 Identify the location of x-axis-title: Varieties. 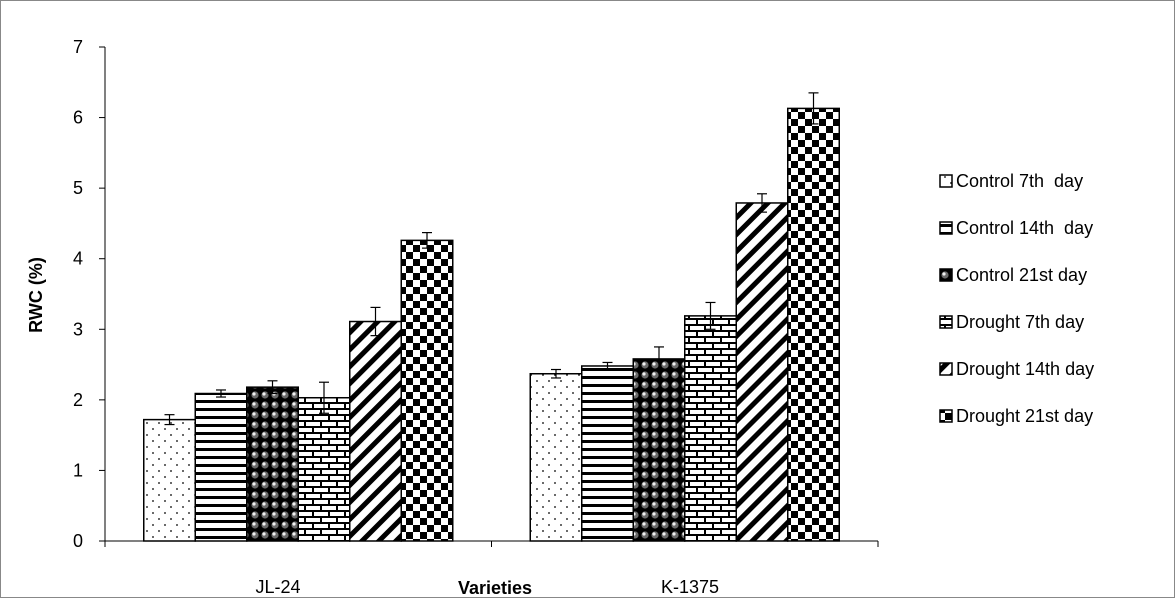
(495, 588).